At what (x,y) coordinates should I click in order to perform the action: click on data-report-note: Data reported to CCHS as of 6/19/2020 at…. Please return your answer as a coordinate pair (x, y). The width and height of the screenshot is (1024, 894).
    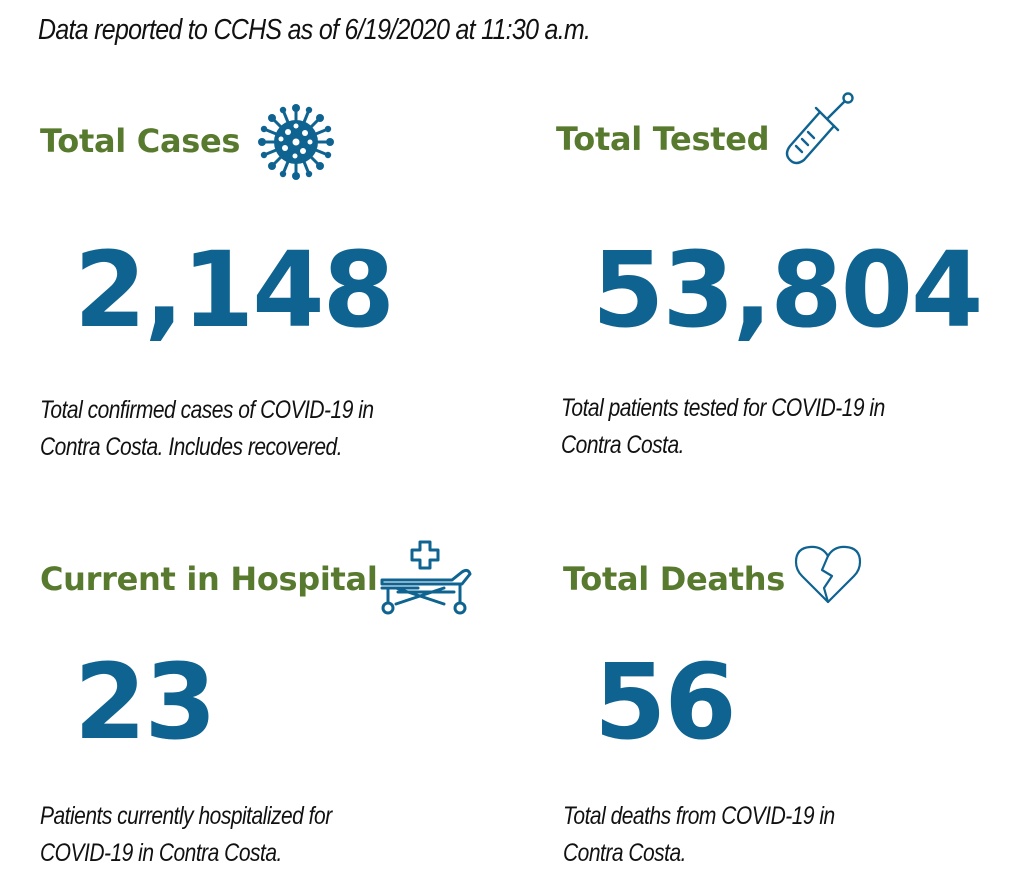
    Looking at the image, I should click on (314, 30).